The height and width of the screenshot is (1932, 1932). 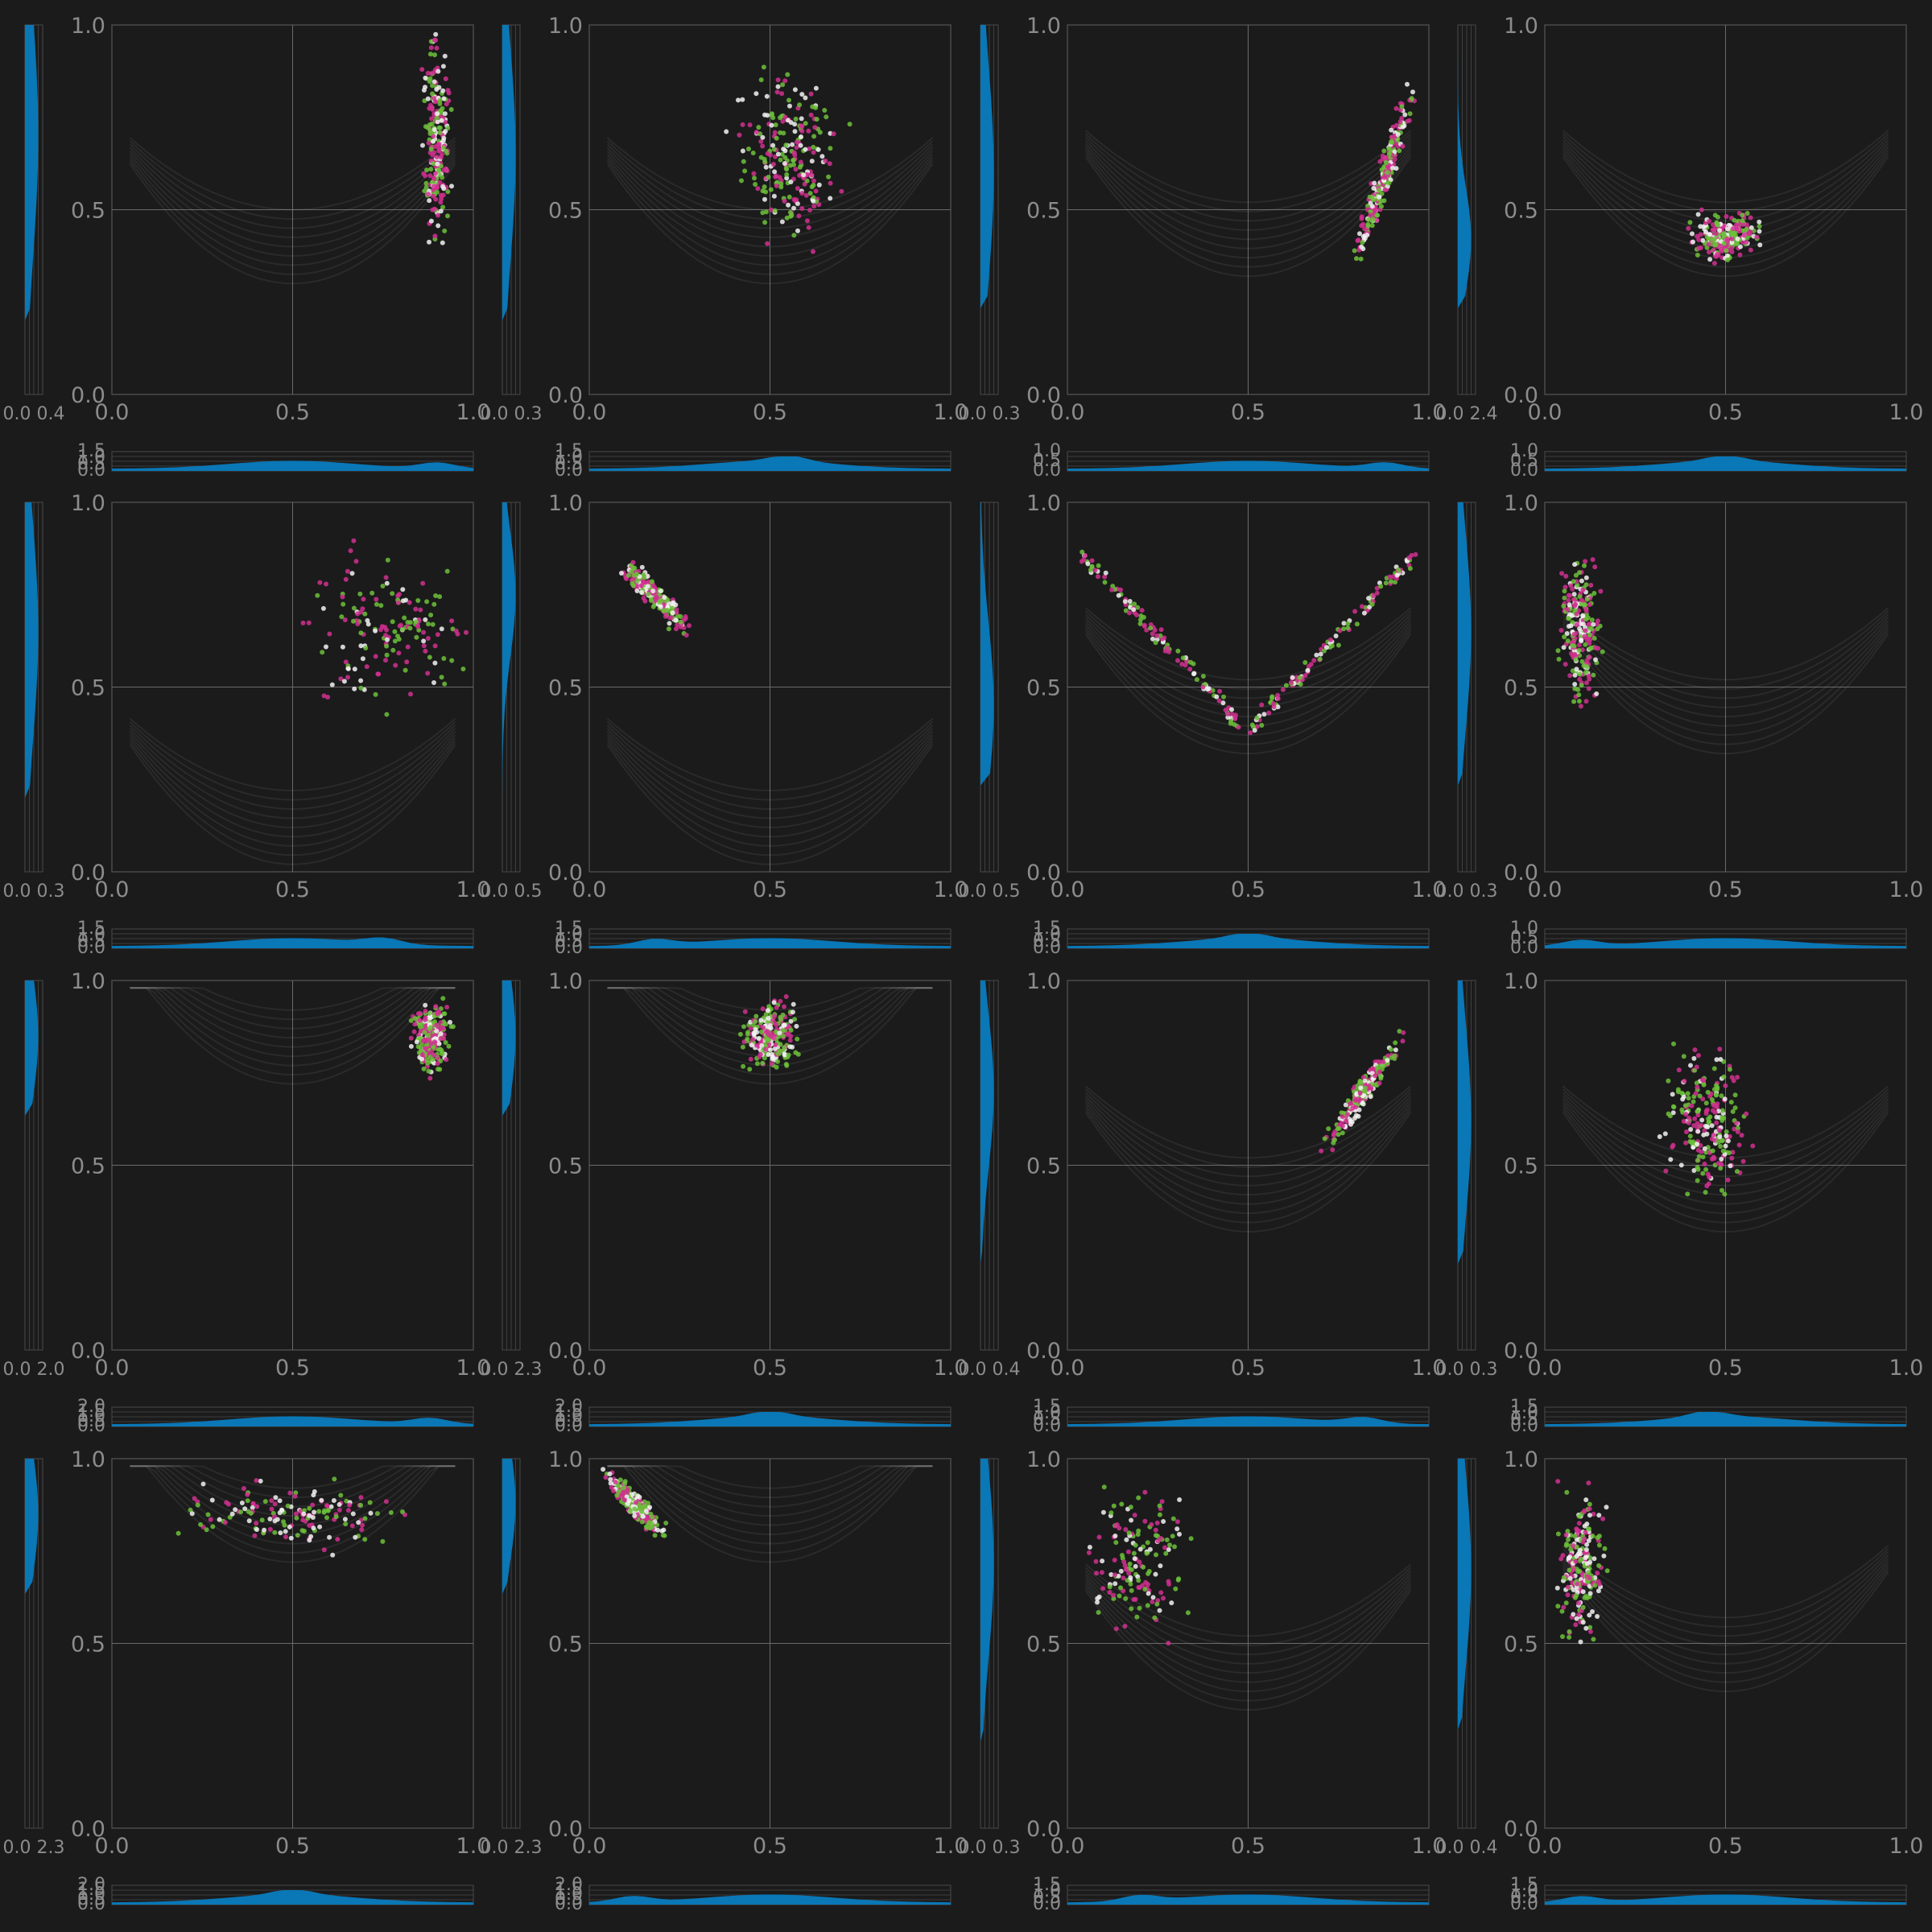 What do you see at coordinates (1680, 724) in the screenshot?
I see `panel-r2c4: 0.0 0.5 1.00.00.51.00.0 0.31.00.50.0` at bounding box center [1680, 724].